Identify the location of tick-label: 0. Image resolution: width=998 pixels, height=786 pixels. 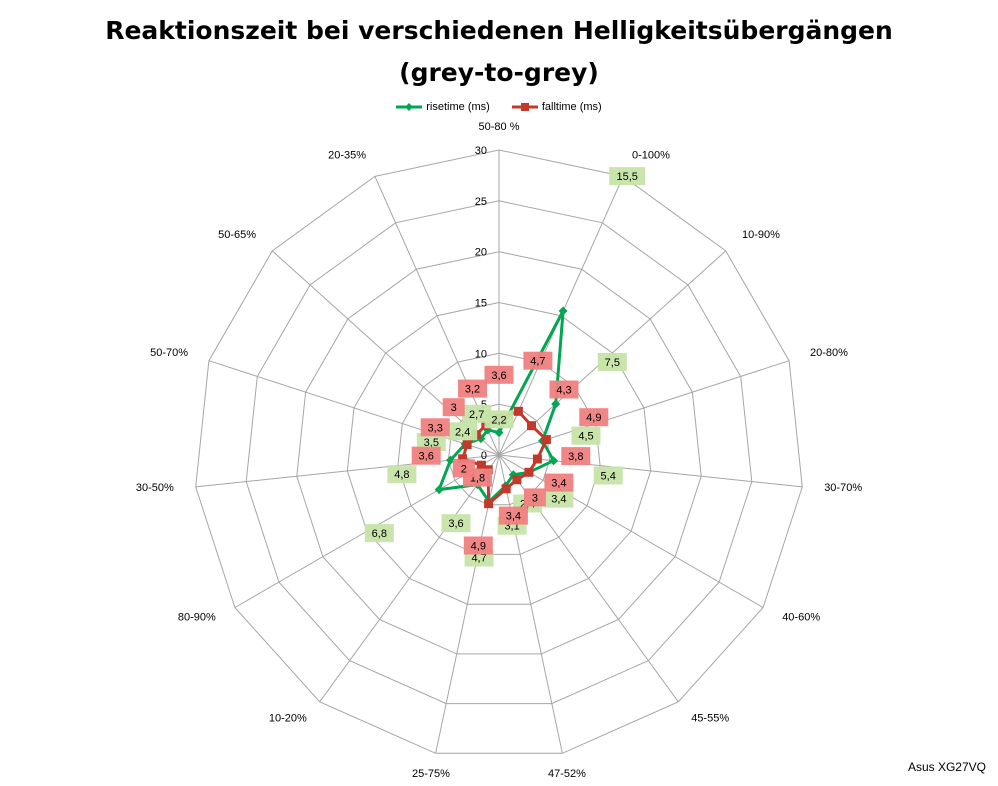
(484, 456).